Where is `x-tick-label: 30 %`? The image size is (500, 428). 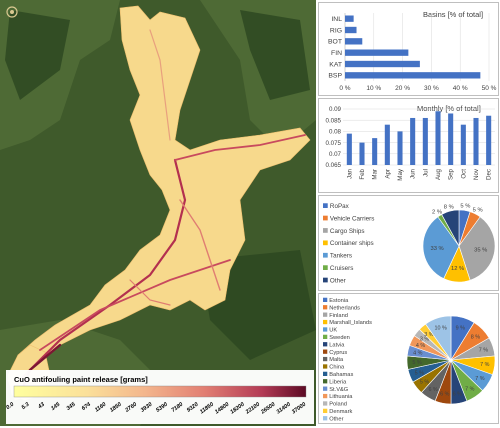 x-tick-label: 30 % is located at coordinates (431, 88).